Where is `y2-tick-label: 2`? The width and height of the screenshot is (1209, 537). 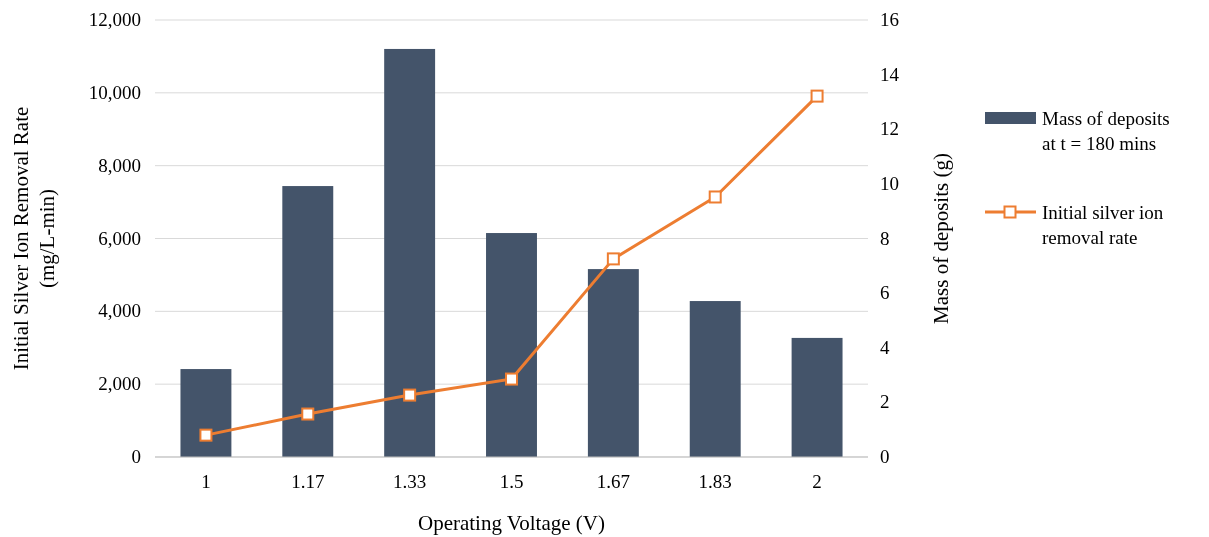
y2-tick-label: 2 is located at coordinates (885, 402).